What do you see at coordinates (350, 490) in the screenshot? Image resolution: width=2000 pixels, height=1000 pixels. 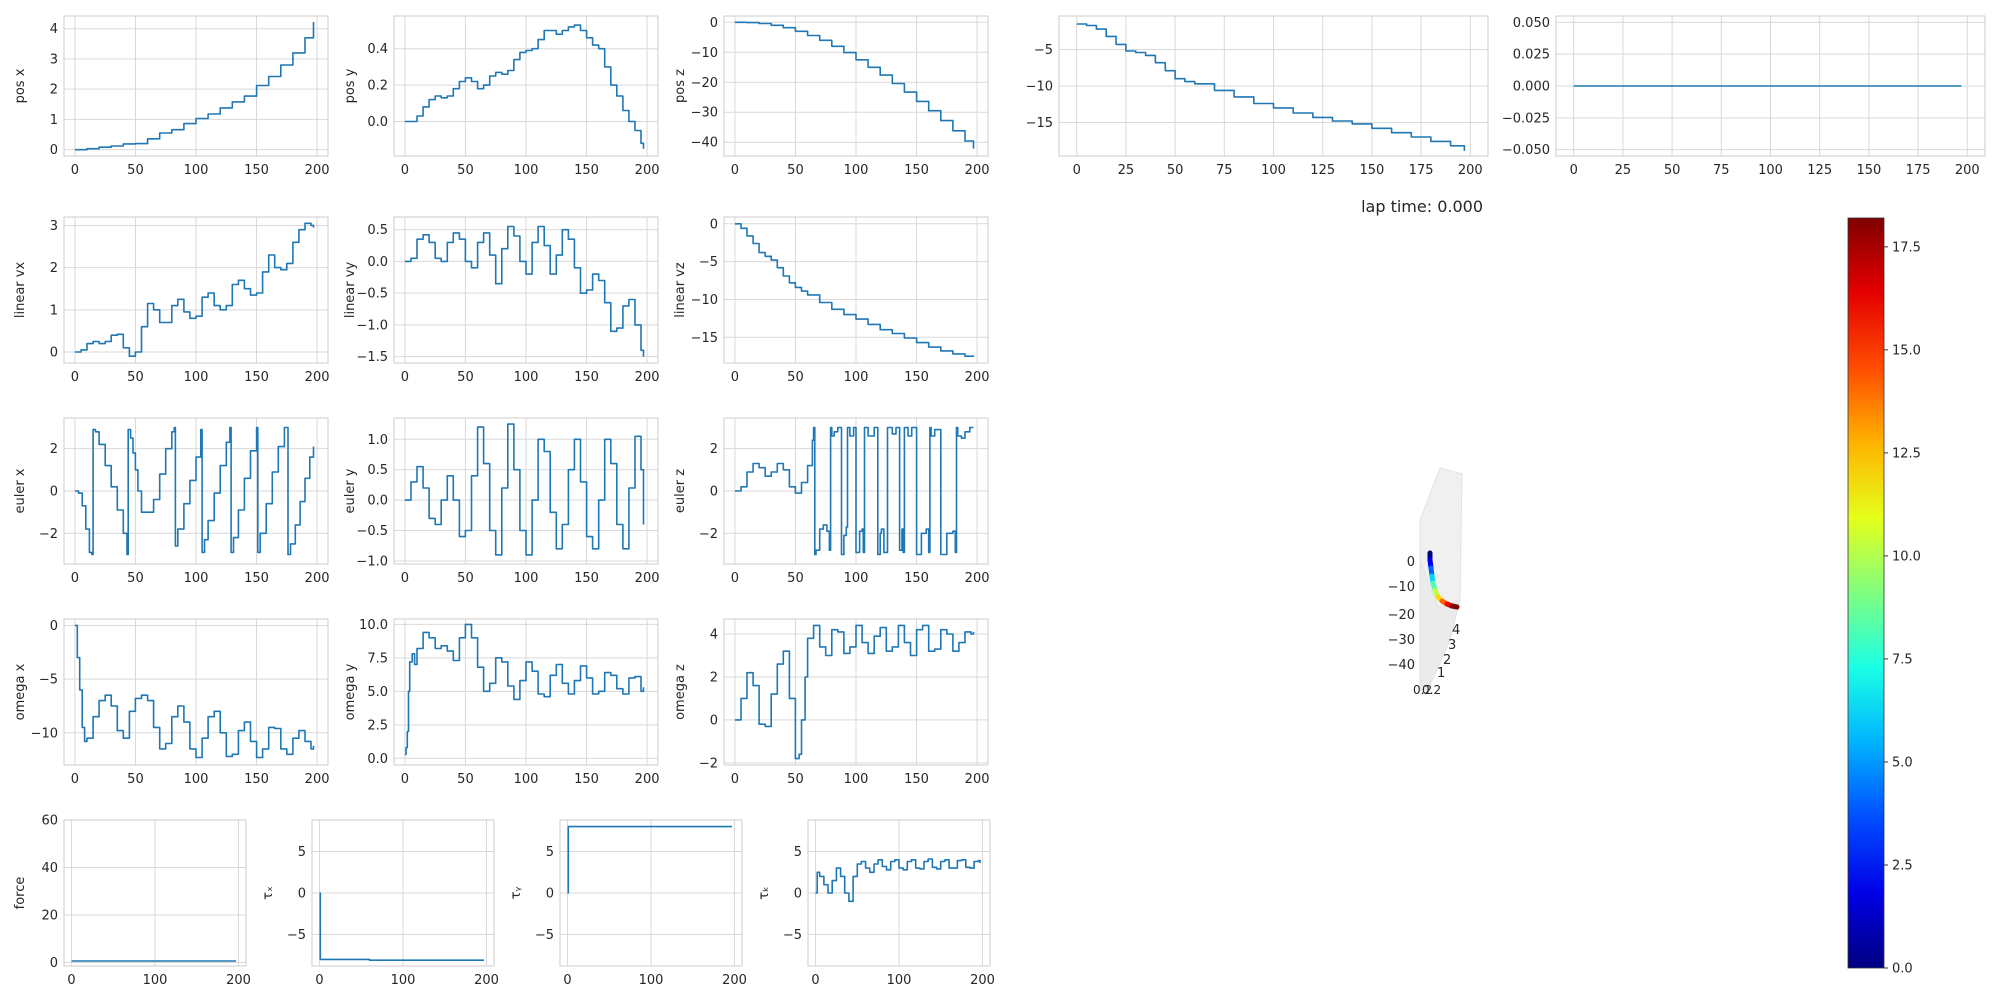 I see `y-axis-label: euler y` at bounding box center [350, 490].